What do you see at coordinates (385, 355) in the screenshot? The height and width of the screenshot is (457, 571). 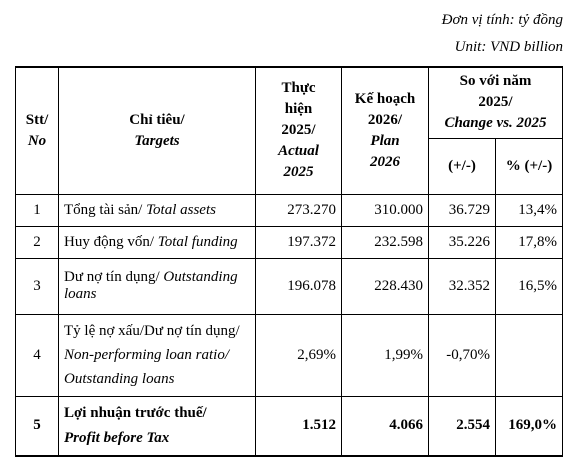 I see `row-plan: 1,99%` at bounding box center [385, 355].